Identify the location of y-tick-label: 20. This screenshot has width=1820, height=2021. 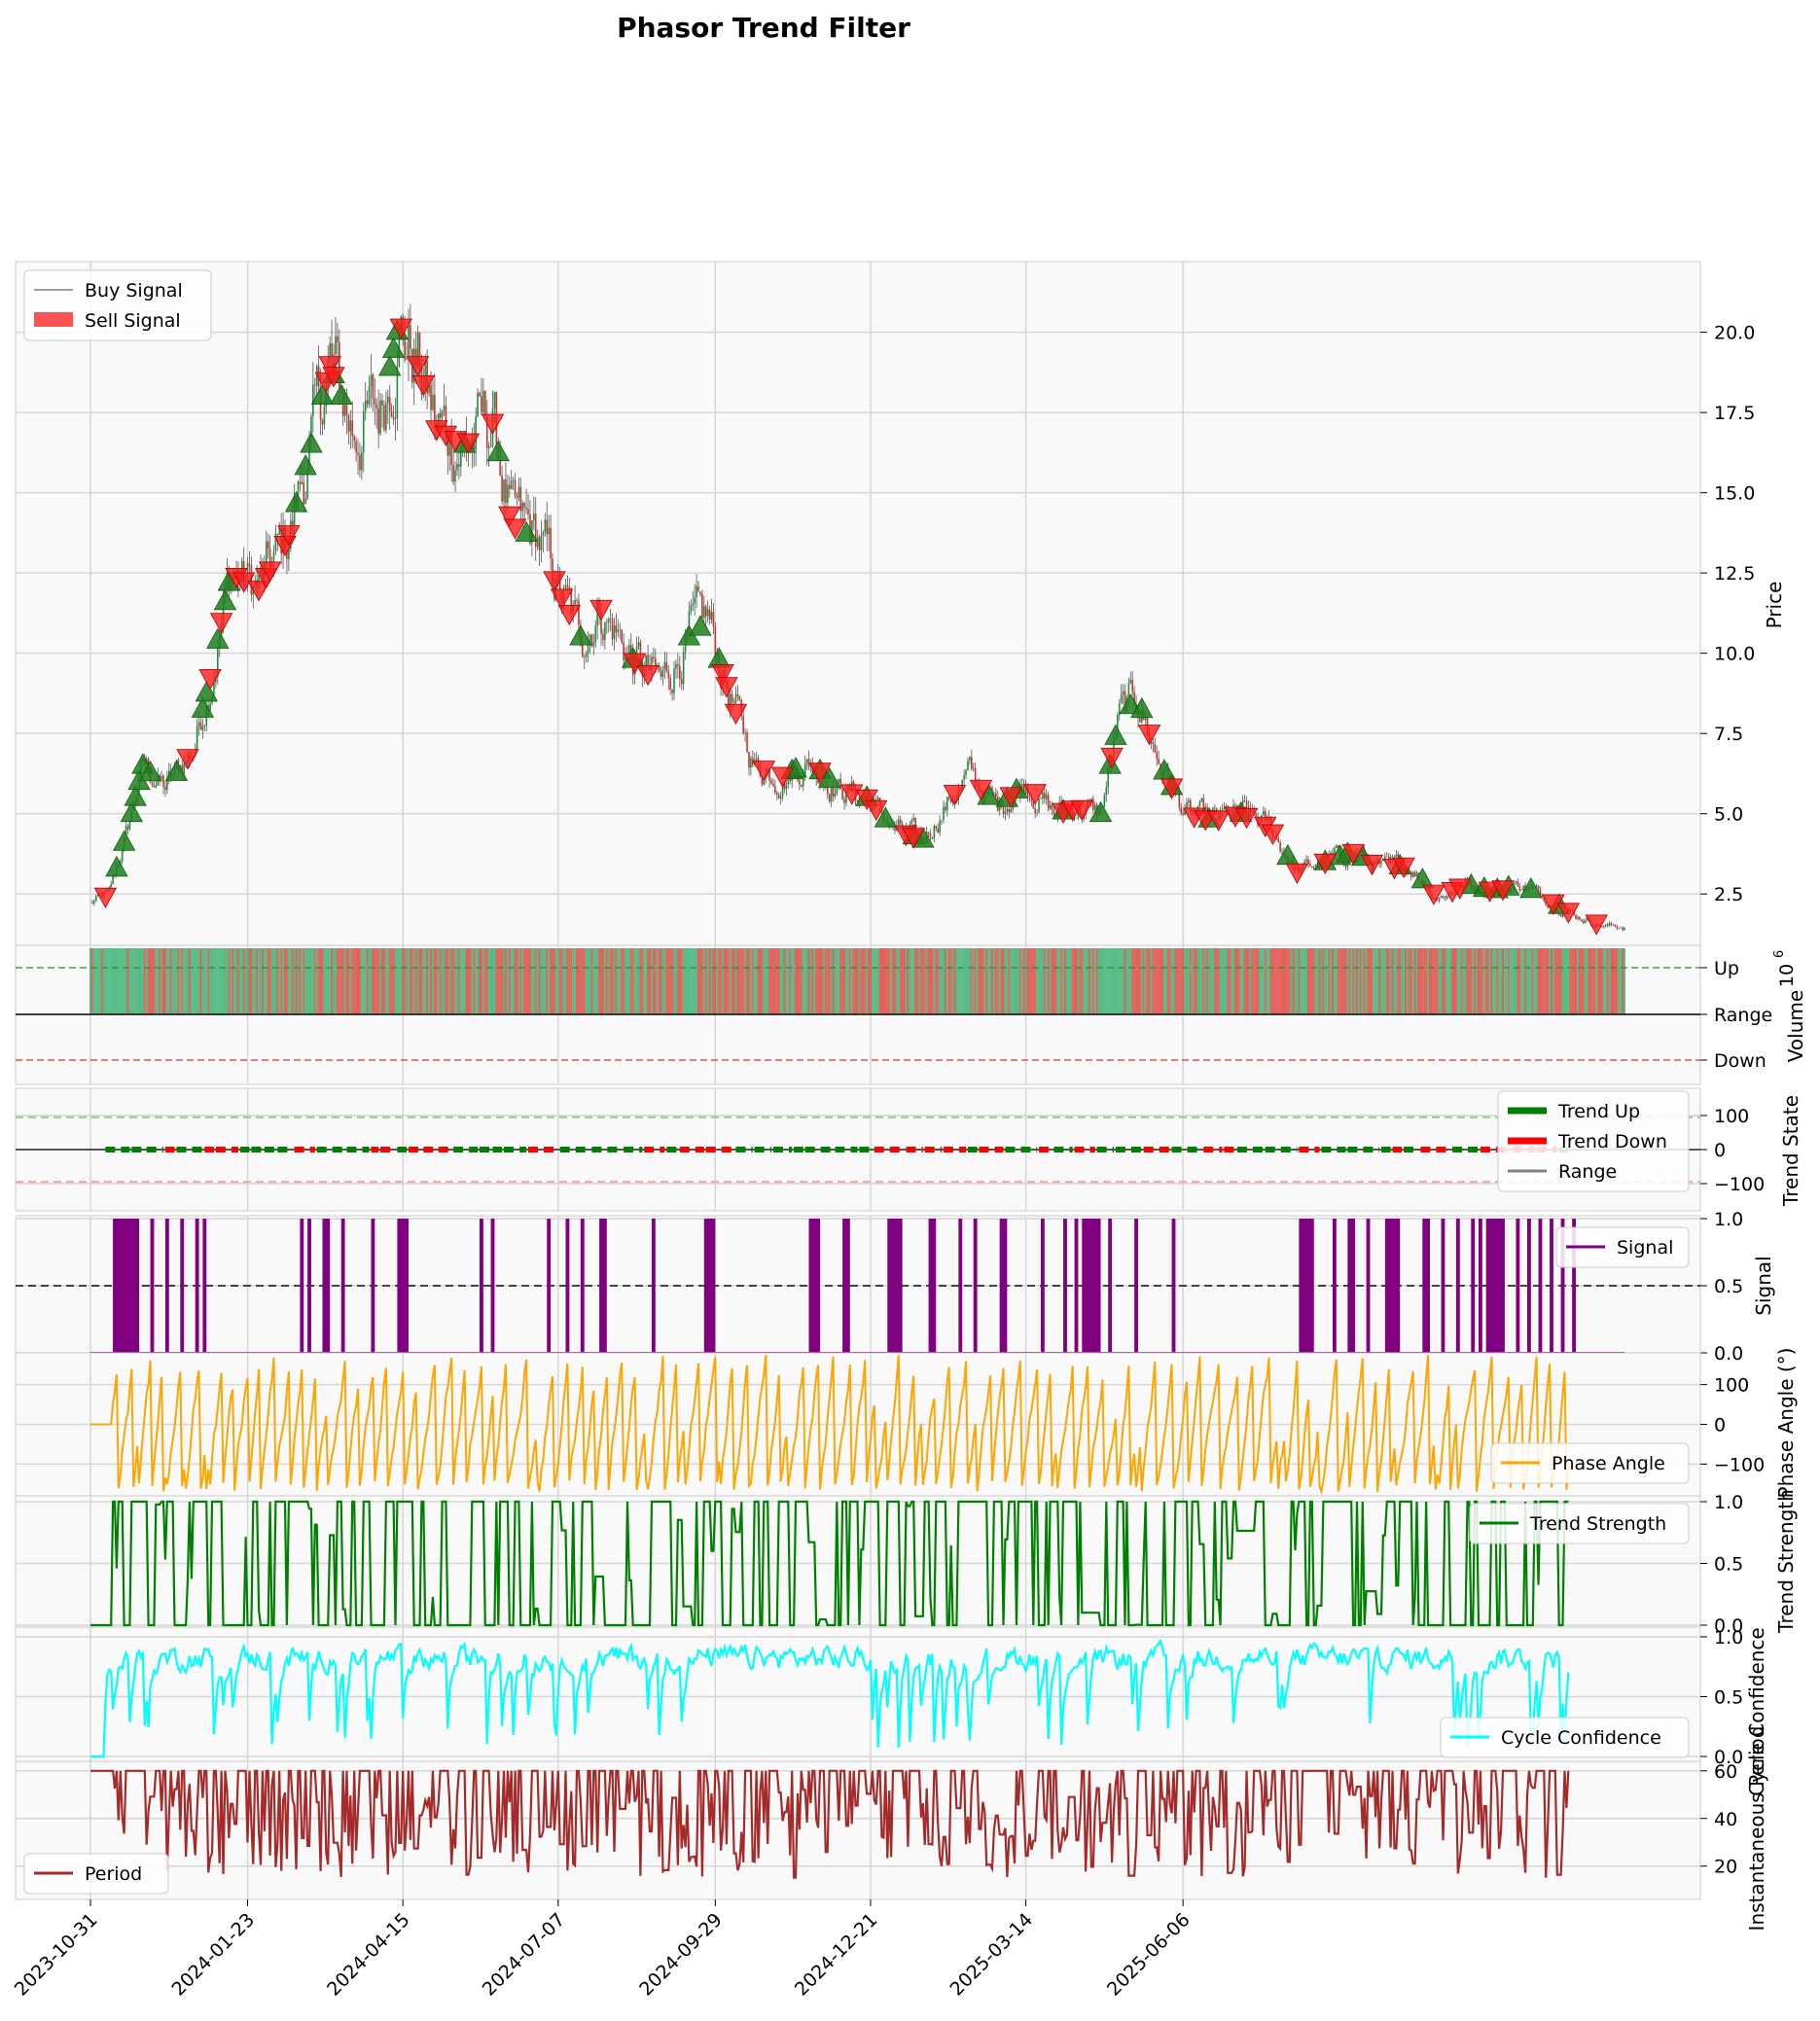
(1725, 1867).